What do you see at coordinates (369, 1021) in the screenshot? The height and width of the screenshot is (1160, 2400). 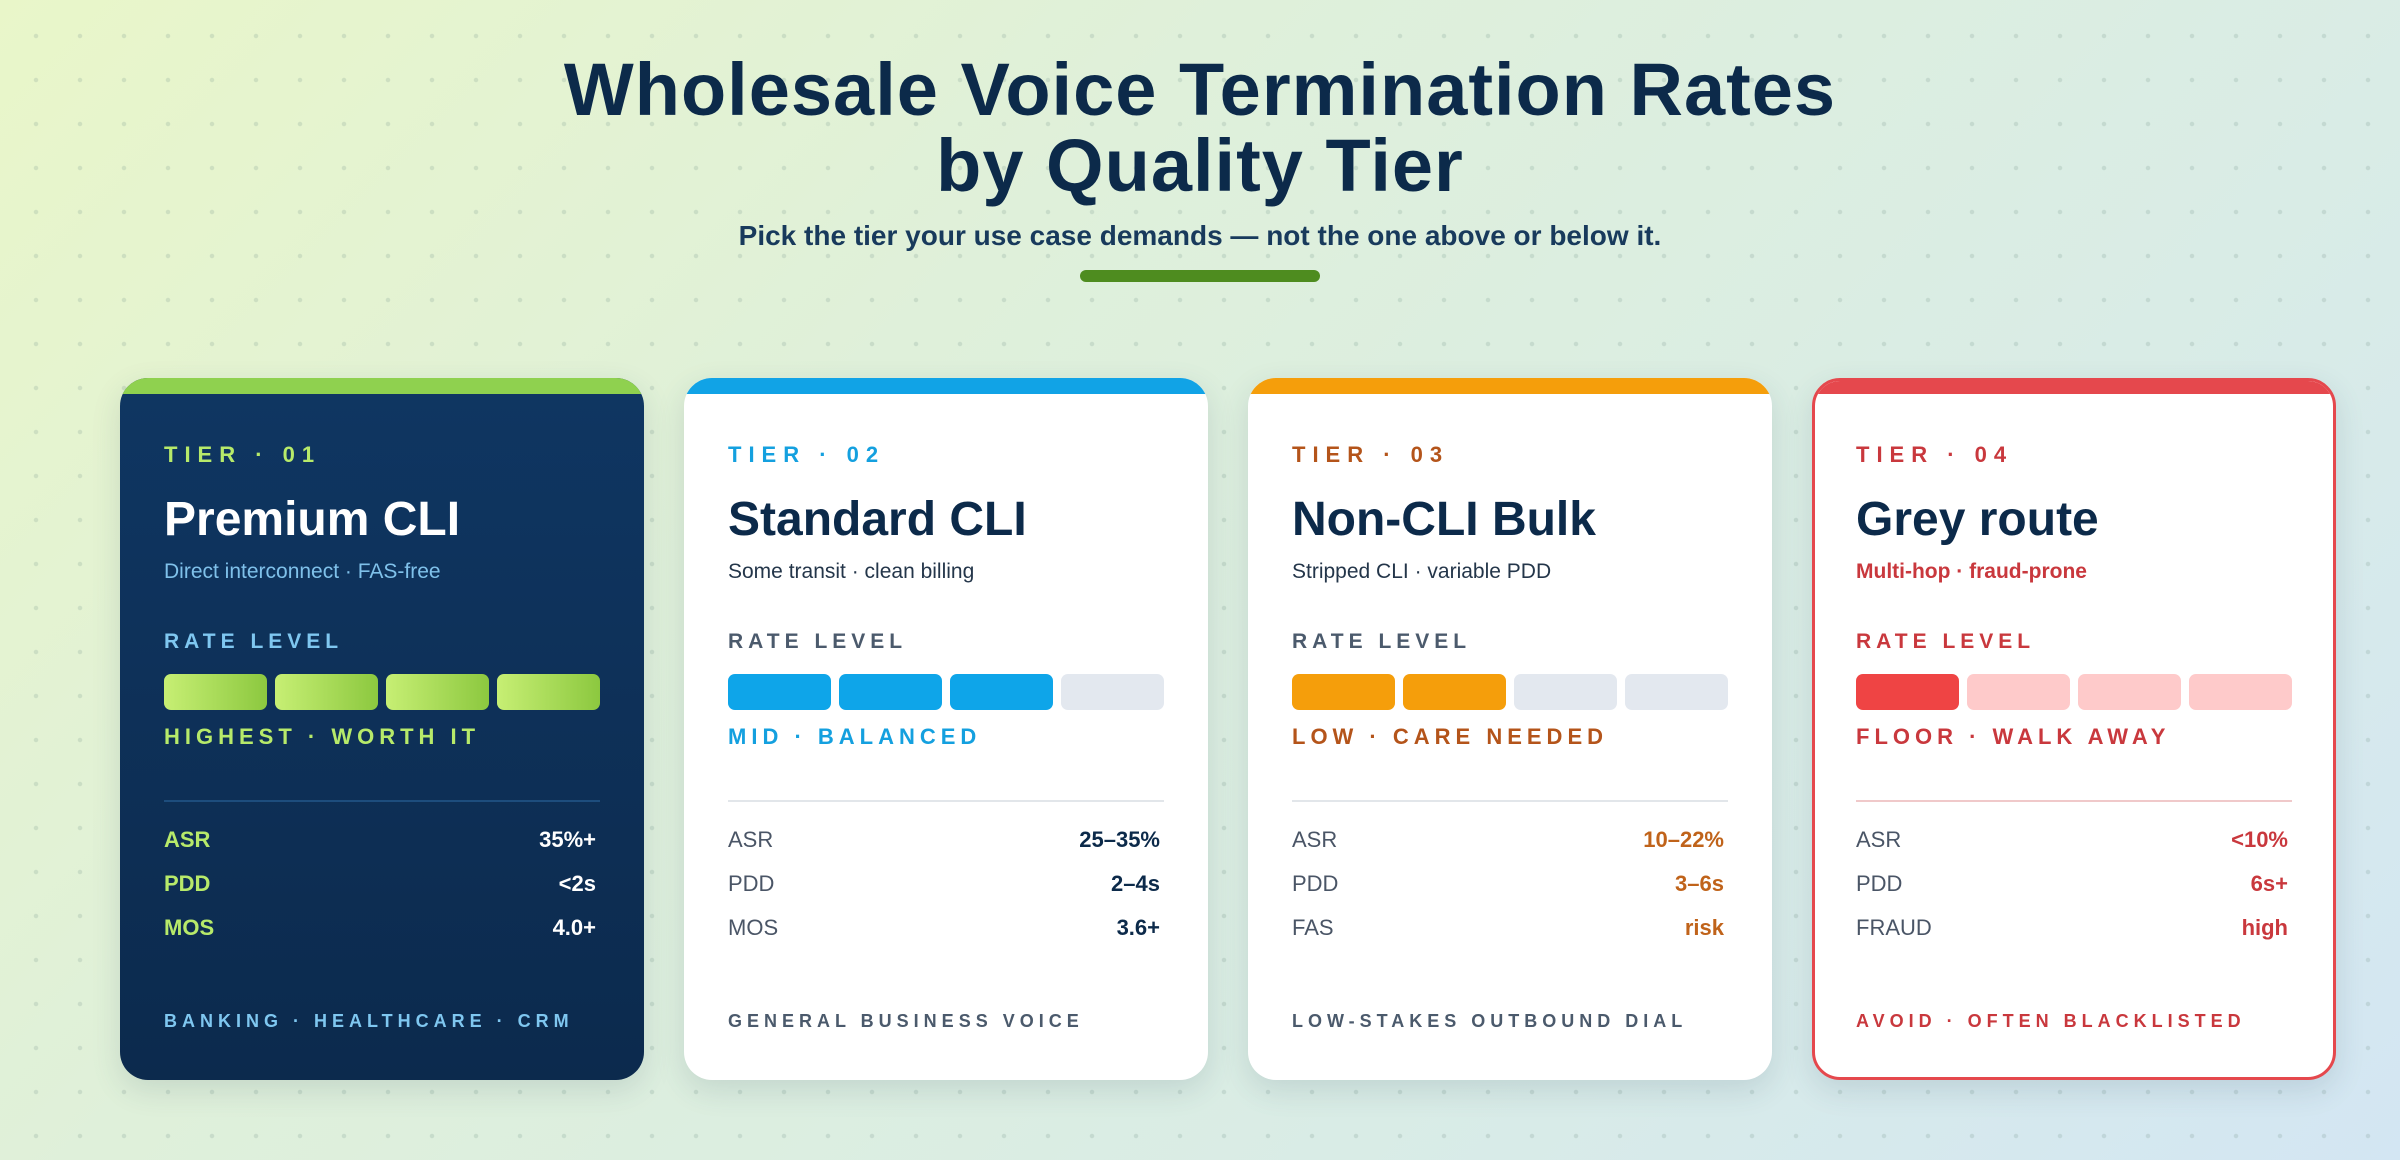 I see `use-case-footer: BANKING · HEALTHCARE · CRM` at bounding box center [369, 1021].